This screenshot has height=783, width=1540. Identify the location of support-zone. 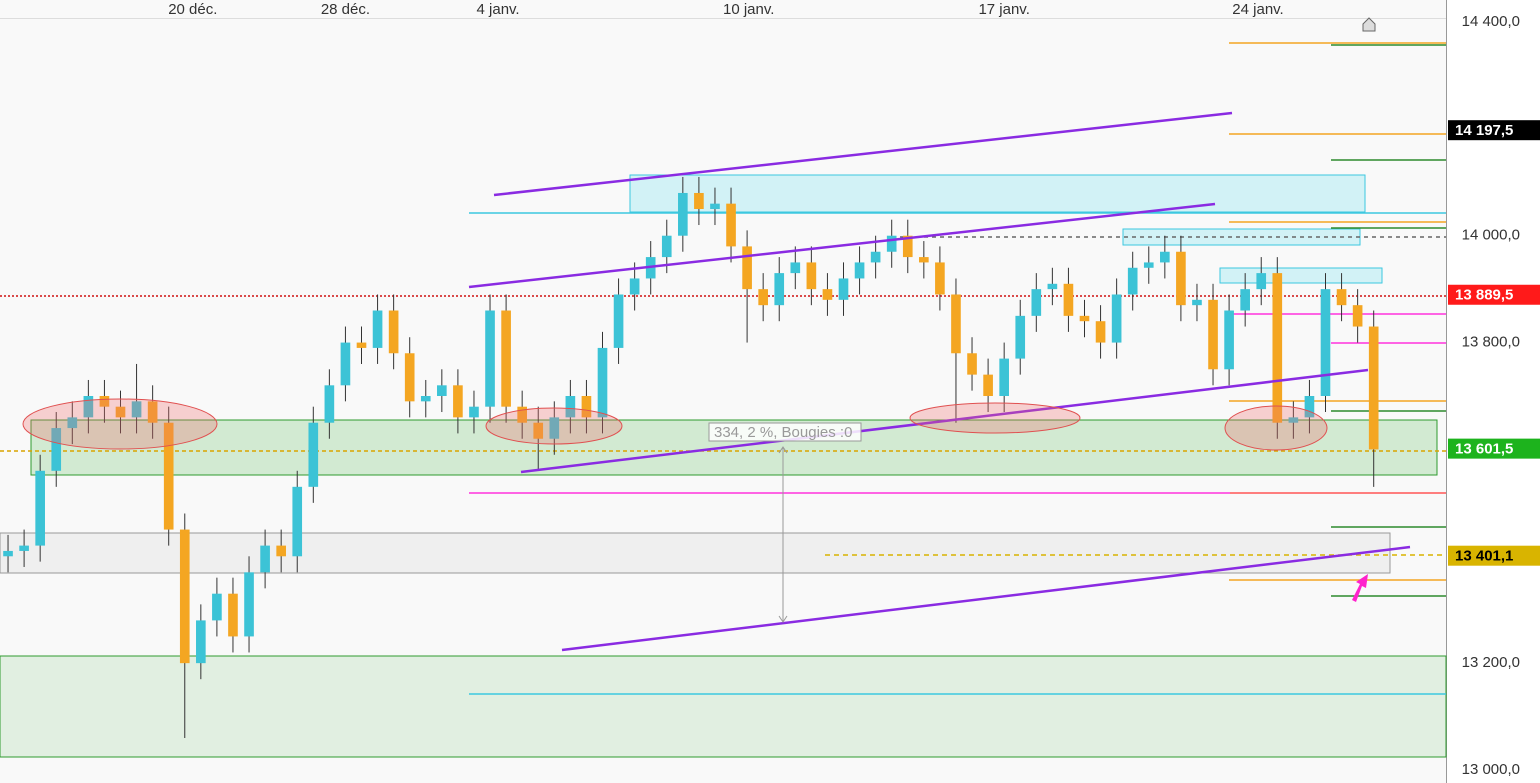
(723, 706).